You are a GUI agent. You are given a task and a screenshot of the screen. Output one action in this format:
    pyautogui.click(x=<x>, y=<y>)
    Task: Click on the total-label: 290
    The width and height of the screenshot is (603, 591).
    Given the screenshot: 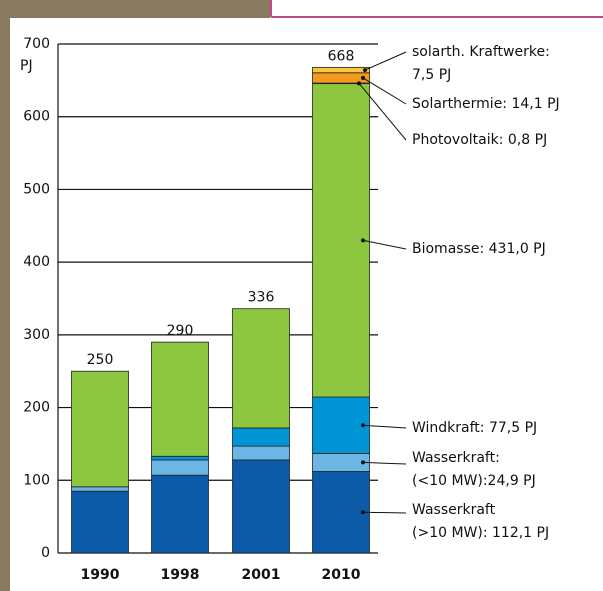 What is the action you would take?
    pyautogui.click(x=180, y=331)
    